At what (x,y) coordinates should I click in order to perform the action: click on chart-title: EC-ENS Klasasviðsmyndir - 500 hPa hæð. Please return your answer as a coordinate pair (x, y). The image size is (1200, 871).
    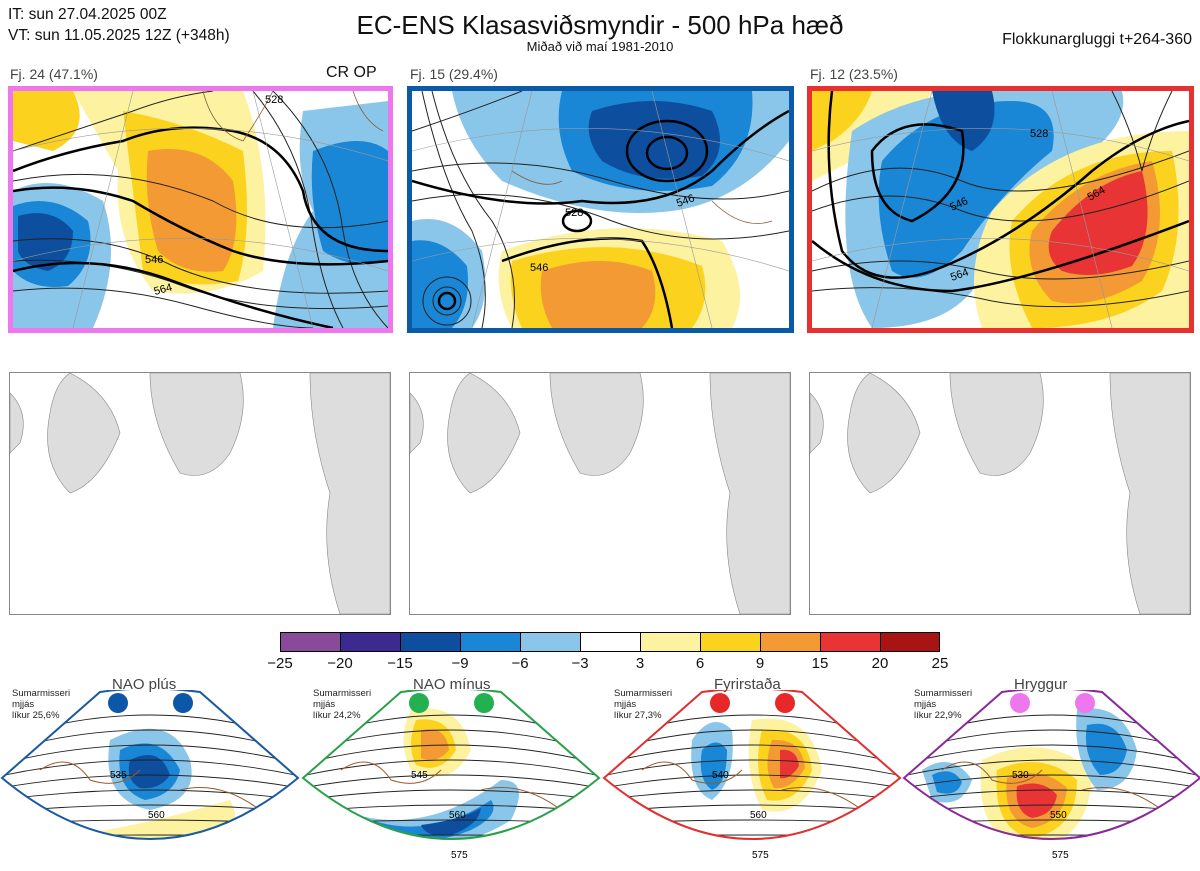
    Looking at the image, I should click on (600, 25).